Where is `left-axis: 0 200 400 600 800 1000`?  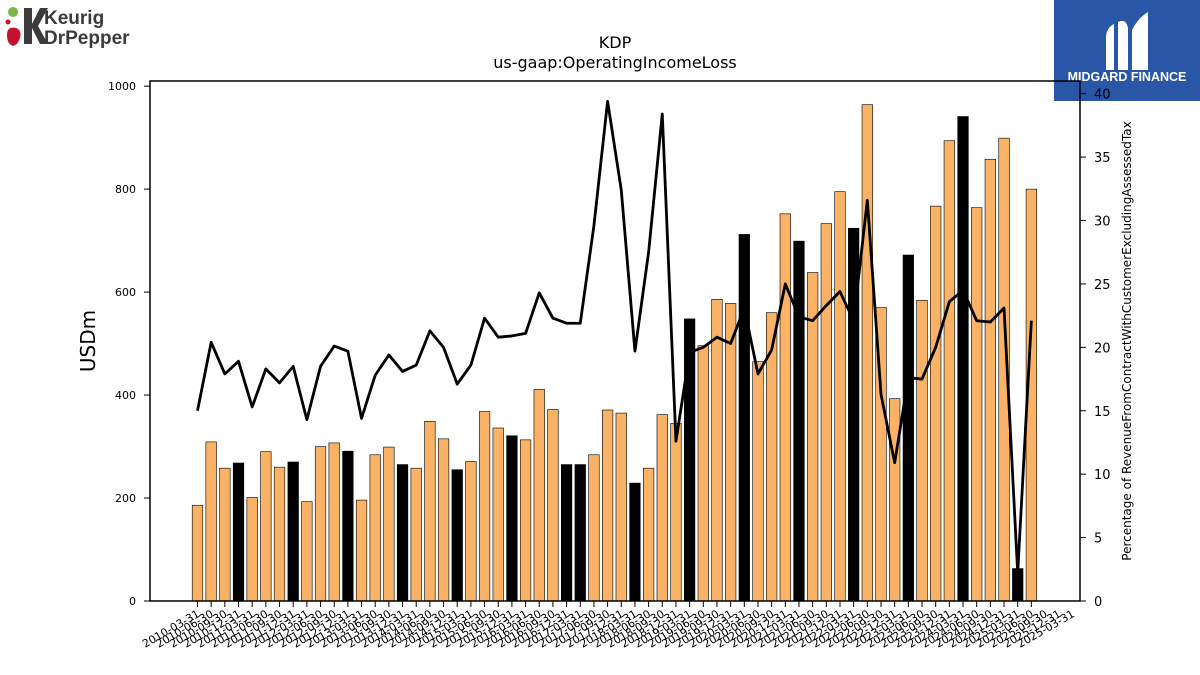
left-axis: 0 200 400 600 800 1000 is located at coordinates (129, 344).